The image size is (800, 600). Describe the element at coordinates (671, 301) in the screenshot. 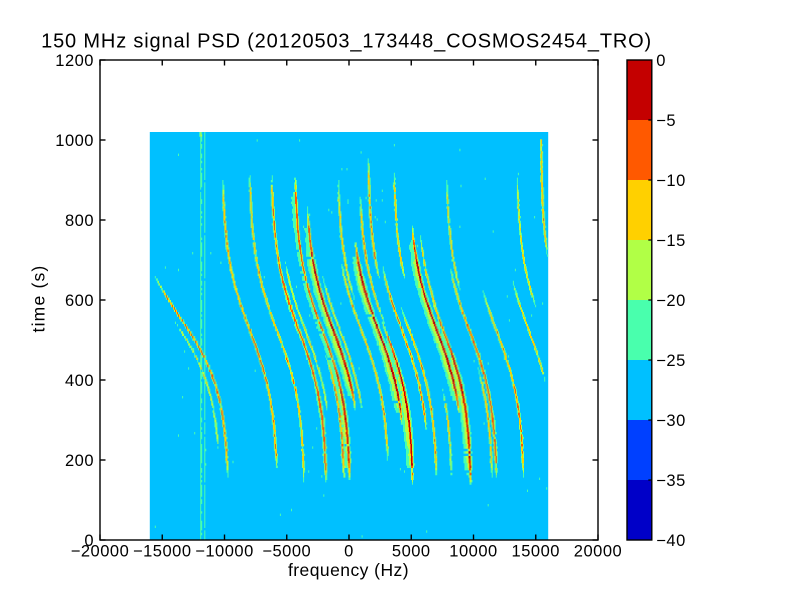

I see `svg-text: −20` at that location.